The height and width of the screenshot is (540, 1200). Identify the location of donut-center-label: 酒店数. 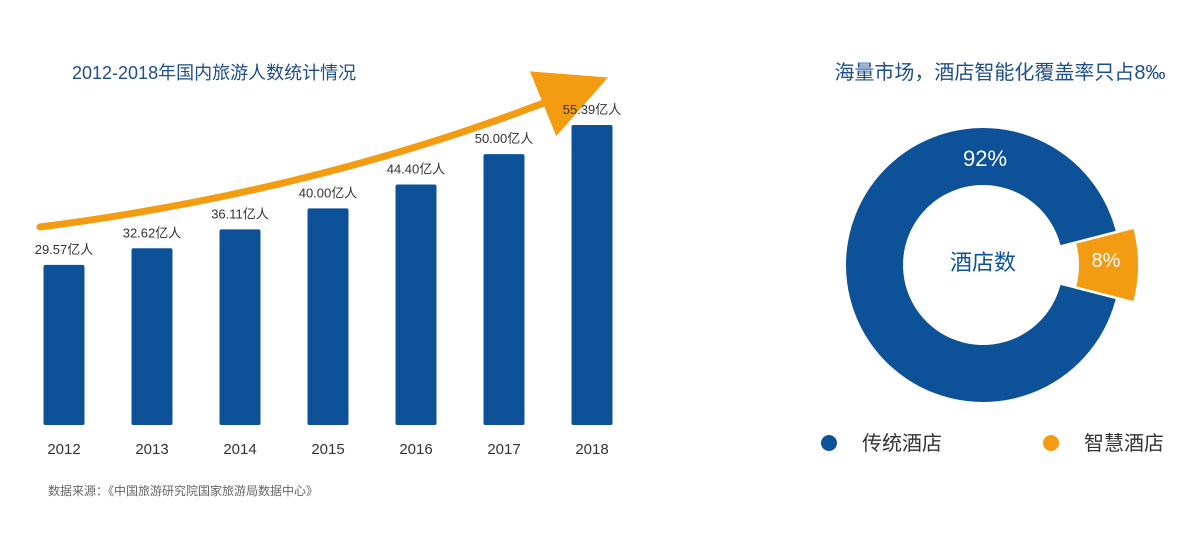
(983, 262).